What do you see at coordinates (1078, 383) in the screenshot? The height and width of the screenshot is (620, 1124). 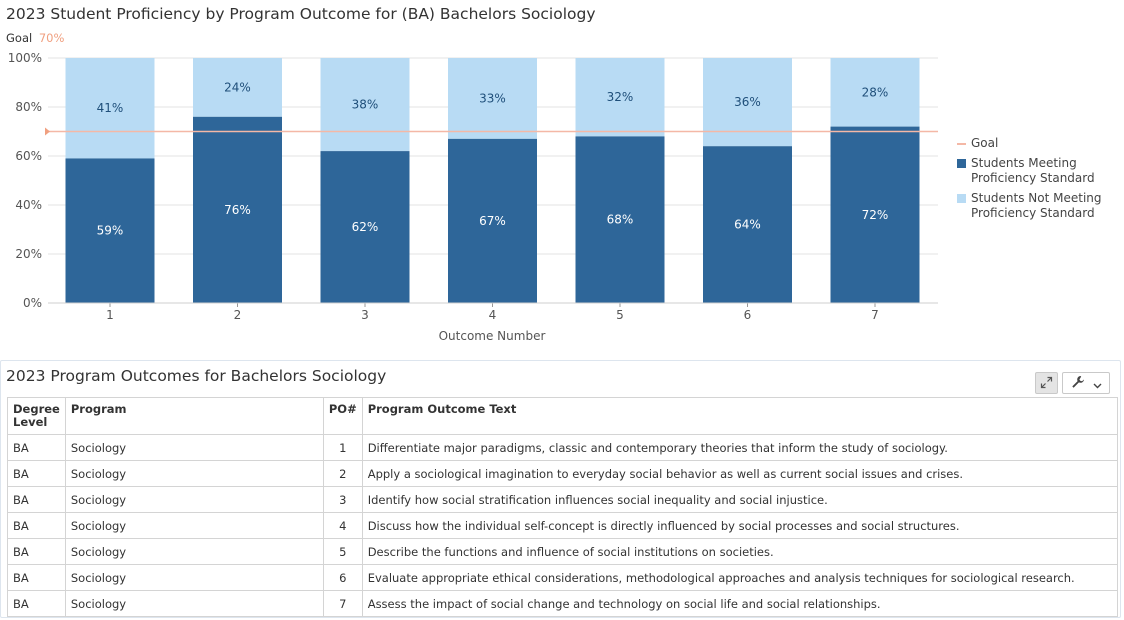 I see `wrench-icon` at bounding box center [1078, 383].